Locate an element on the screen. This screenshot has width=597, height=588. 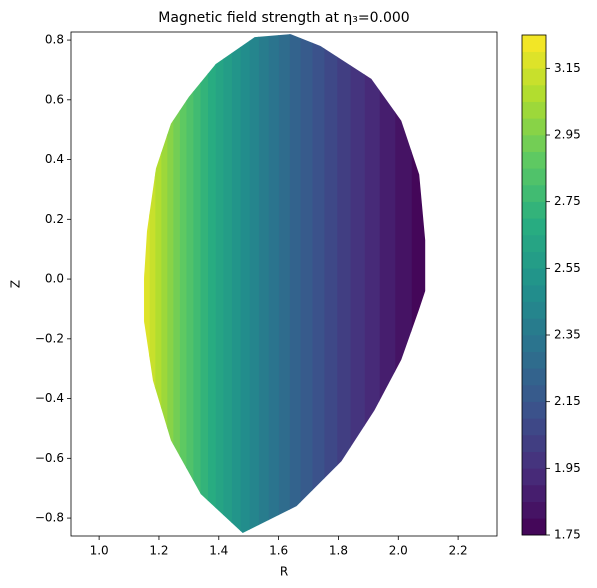
colorbar-tick-label: 2.15 is located at coordinates (567, 401).